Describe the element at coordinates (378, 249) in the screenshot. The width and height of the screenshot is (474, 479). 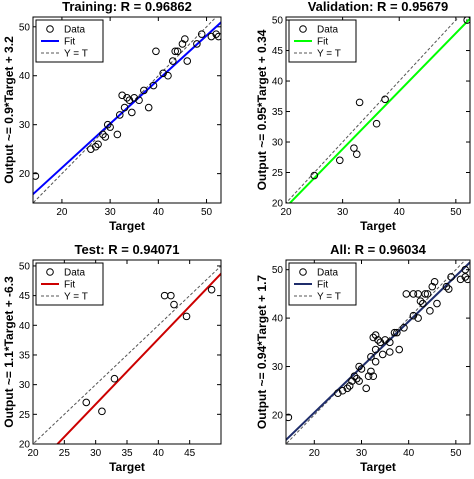
I see `plot-title: All: R = 0.96034` at that location.